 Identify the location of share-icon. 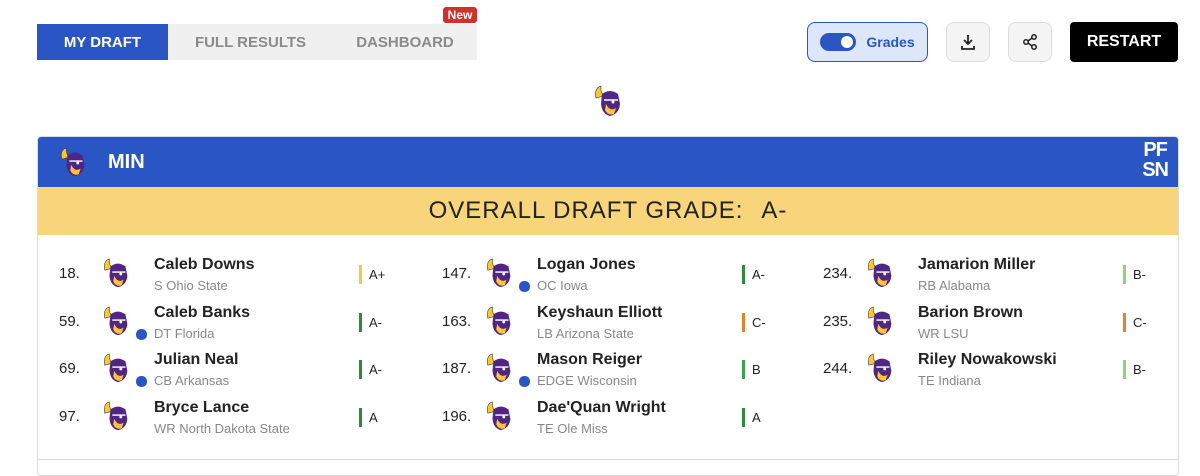
(1030, 42).